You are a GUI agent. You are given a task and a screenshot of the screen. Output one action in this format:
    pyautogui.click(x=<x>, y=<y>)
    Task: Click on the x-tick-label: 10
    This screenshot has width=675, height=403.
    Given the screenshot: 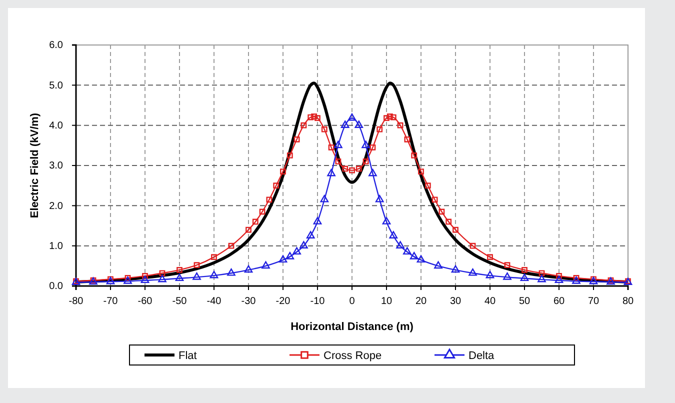 What is the action you would take?
    pyautogui.click(x=386, y=301)
    